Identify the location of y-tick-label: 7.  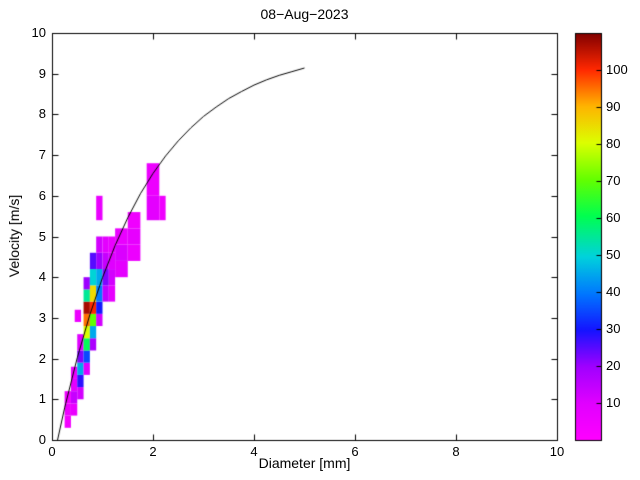
(42, 154).